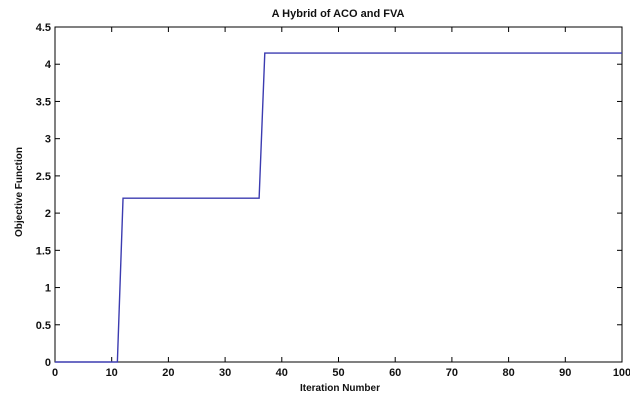 This screenshot has width=630, height=394. What do you see at coordinates (452, 373) in the screenshot?
I see `x-tick-label: 70` at bounding box center [452, 373].